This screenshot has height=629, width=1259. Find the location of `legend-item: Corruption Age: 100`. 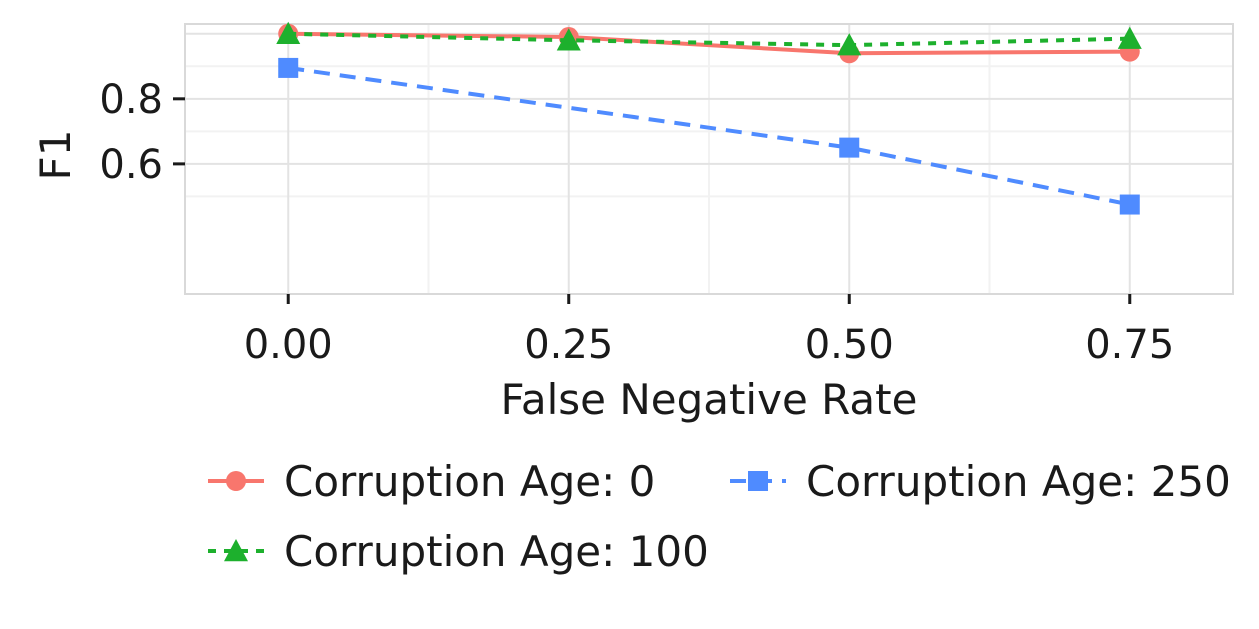

legend-item: Corruption Age: 100 is located at coordinates (458, 551).